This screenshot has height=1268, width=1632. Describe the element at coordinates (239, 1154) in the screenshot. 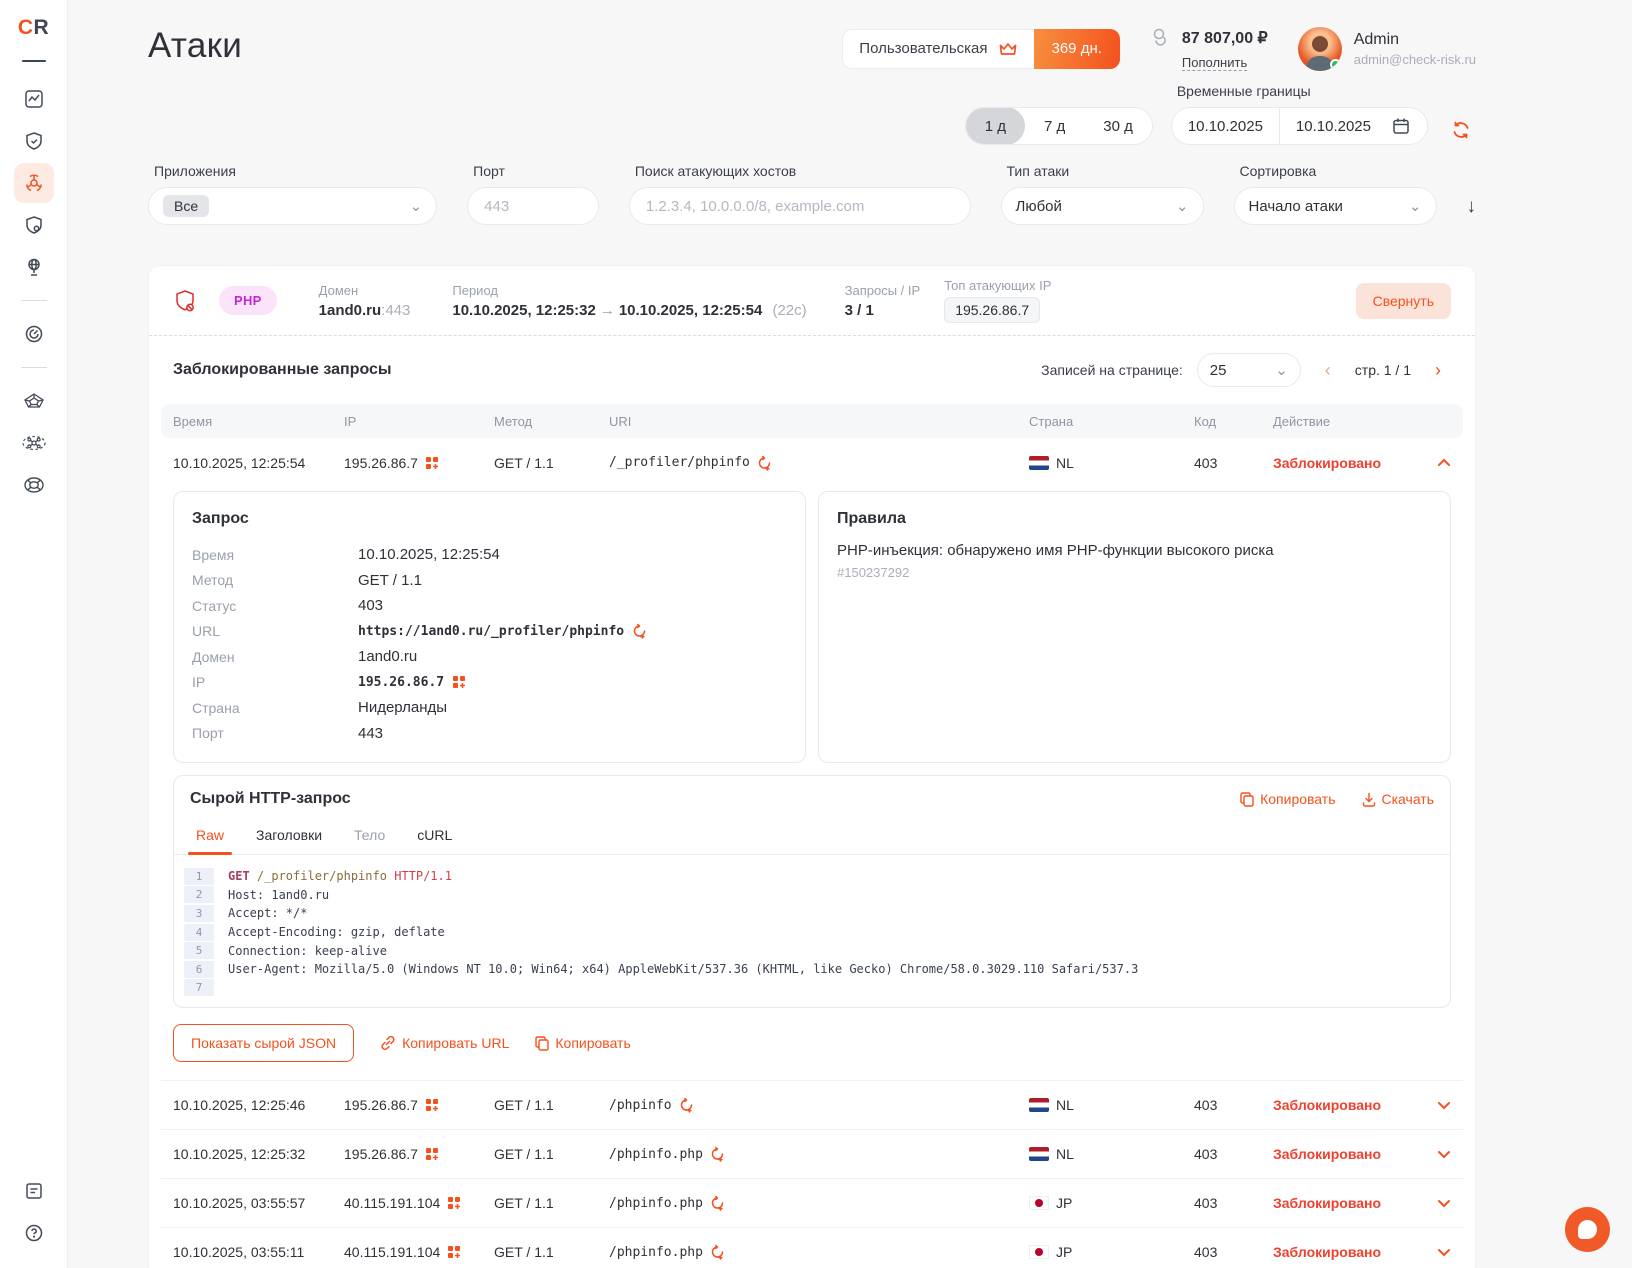

I see `row-time: 10.10.2025, 12:25:32` at that location.